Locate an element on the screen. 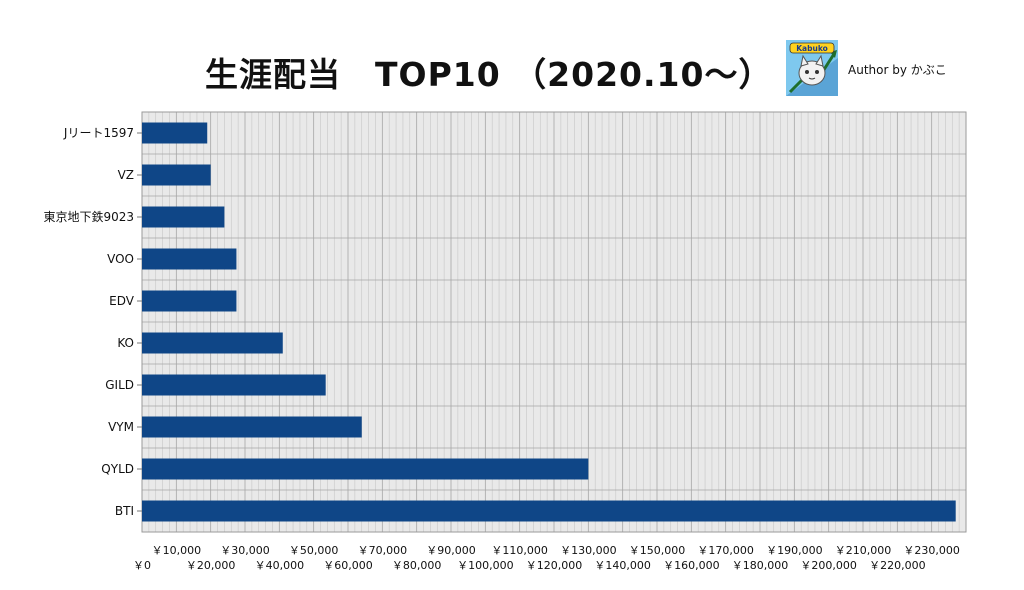 The image size is (1024, 590). x-tick-label: ￥170,000 is located at coordinates (725, 550).